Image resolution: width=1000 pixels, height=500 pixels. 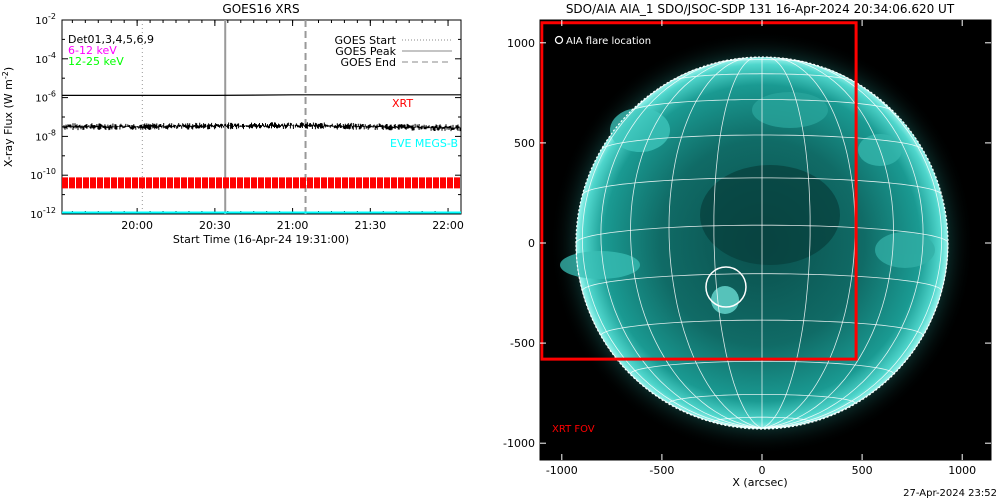 What do you see at coordinates (45, 97) in the screenshot?
I see `left-y-tick-label: 10⁻⁶` at bounding box center [45, 97].